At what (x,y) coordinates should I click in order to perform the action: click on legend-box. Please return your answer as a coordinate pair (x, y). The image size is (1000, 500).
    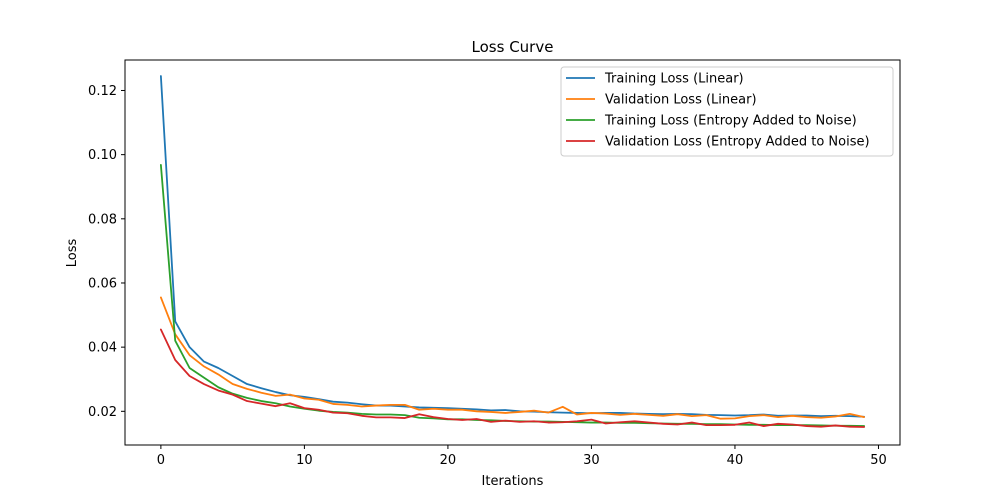
    Looking at the image, I should click on (727, 111).